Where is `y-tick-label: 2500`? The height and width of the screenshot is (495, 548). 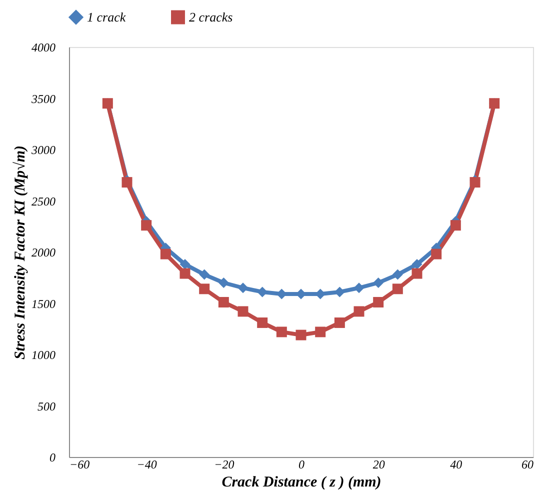 y-tick-label: 2500 is located at coordinates (44, 201).